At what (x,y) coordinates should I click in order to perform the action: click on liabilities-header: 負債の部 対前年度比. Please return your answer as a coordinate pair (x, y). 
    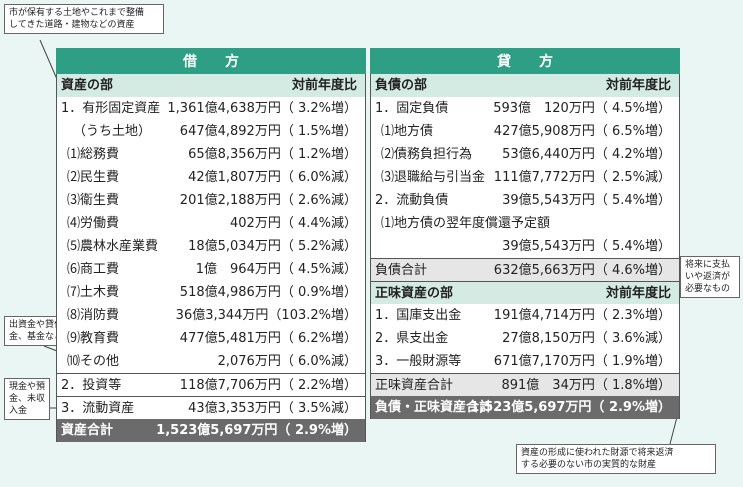
    Looking at the image, I should click on (525, 85).